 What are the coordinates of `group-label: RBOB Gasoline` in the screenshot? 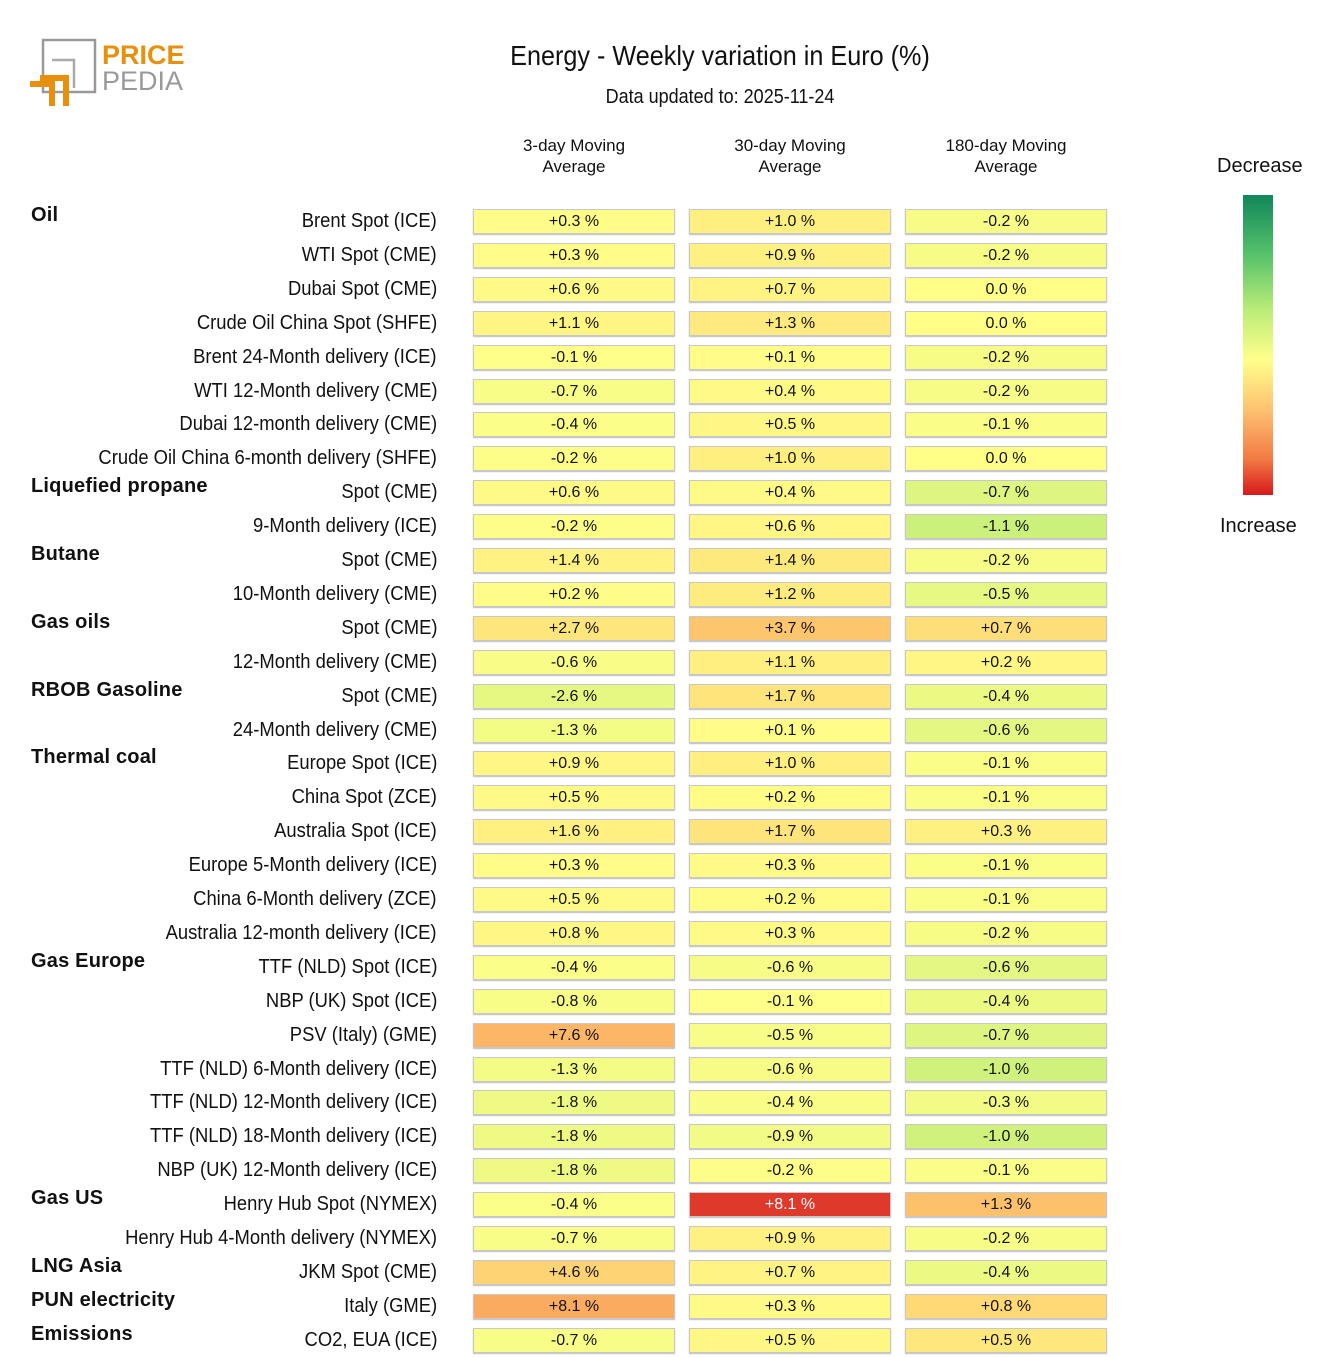 It's located at (107, 689).